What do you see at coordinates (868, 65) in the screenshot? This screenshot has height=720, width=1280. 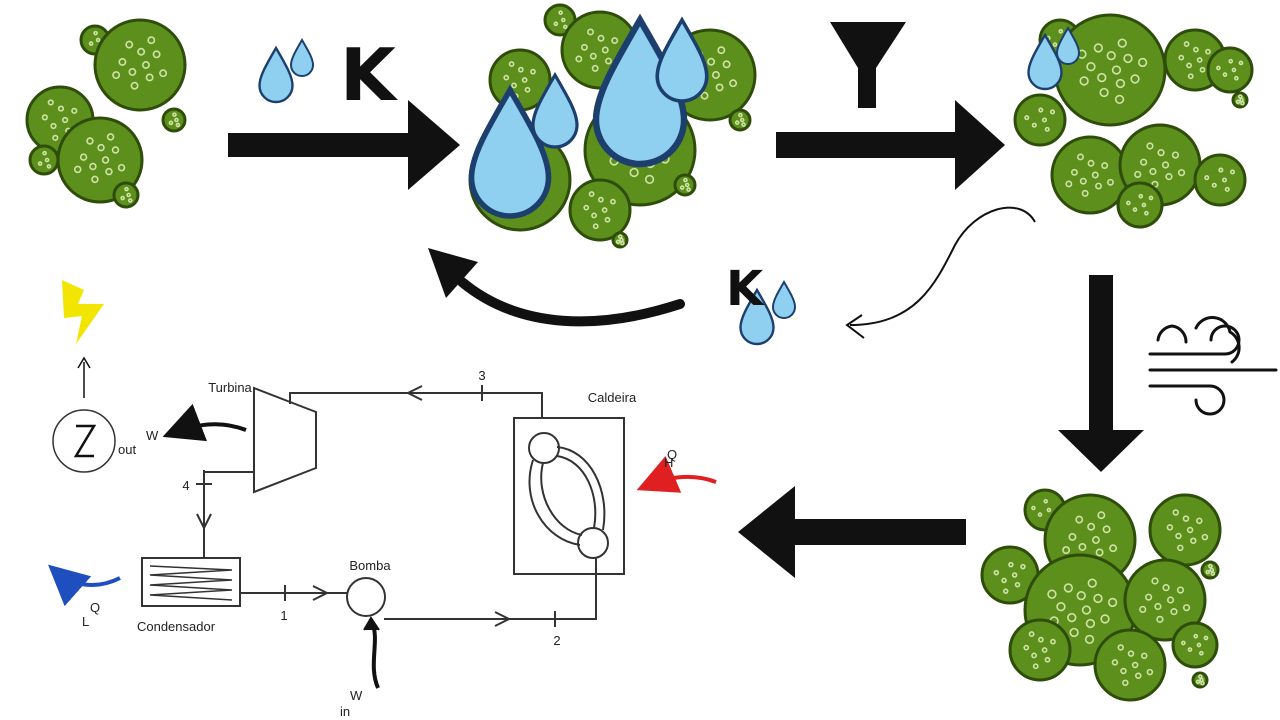 I see `funnel-filter-icon` at bounding box center [868, 65].